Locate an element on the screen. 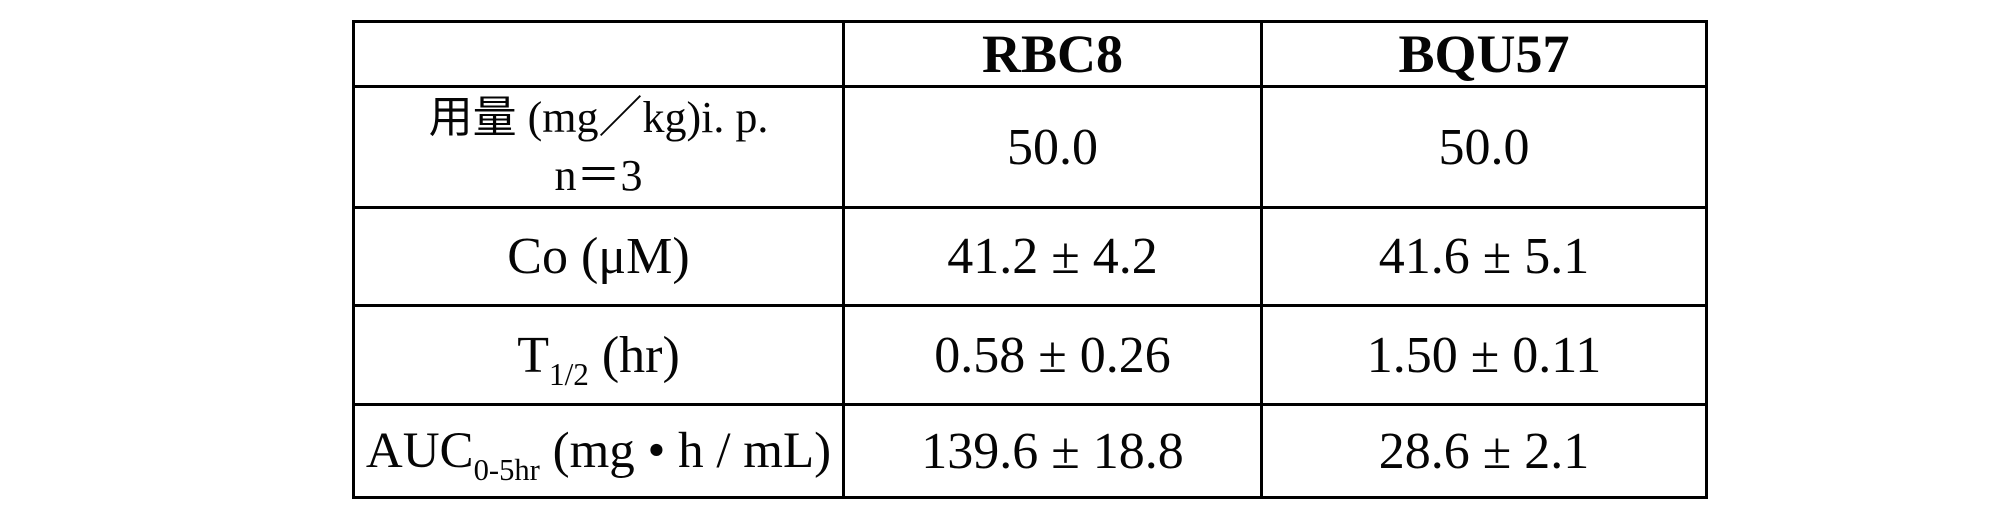  row-label-dose: 用量 (mg／kg)i. p. n＝3 is located at coordinates (598, 147).